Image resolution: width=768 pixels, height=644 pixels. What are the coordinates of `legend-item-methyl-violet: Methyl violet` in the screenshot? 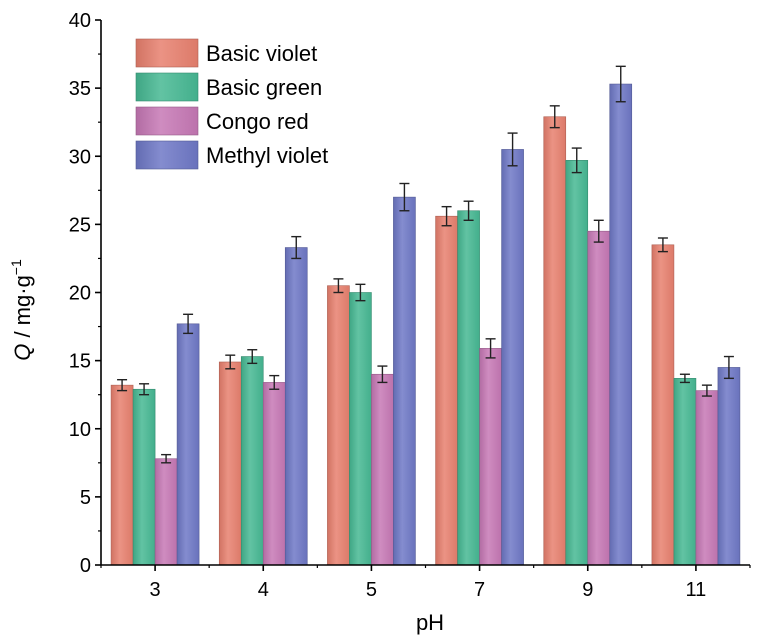 It's located at (231, 155).